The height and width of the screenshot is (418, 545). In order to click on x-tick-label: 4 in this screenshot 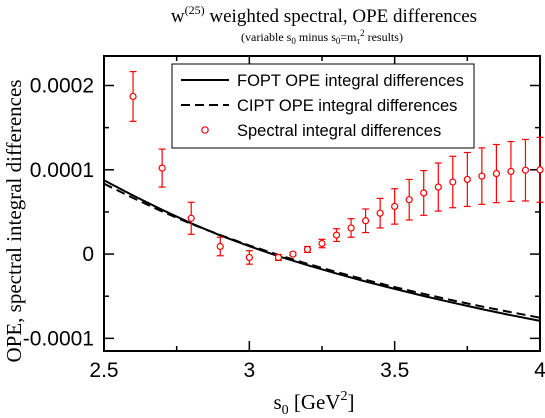, I will do `click(539, 370)`.